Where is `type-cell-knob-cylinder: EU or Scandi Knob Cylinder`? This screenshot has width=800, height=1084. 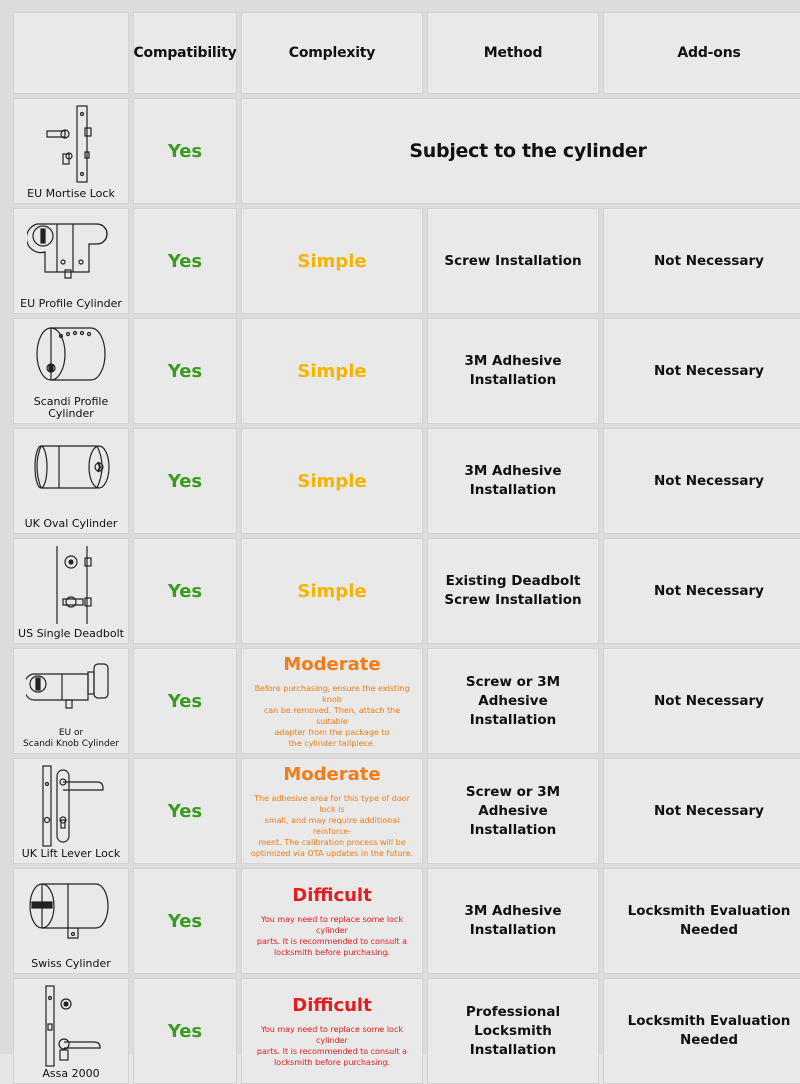
type-cell-knob-cylinder: EU or Scandi Knob Cylinder is located at coordinates (71, 701).